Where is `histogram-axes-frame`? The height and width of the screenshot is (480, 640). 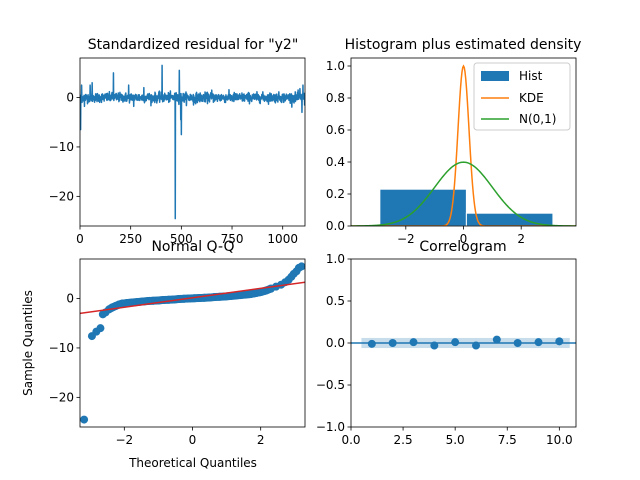 histogram-axes-frame is located at coordinates (463, 142).